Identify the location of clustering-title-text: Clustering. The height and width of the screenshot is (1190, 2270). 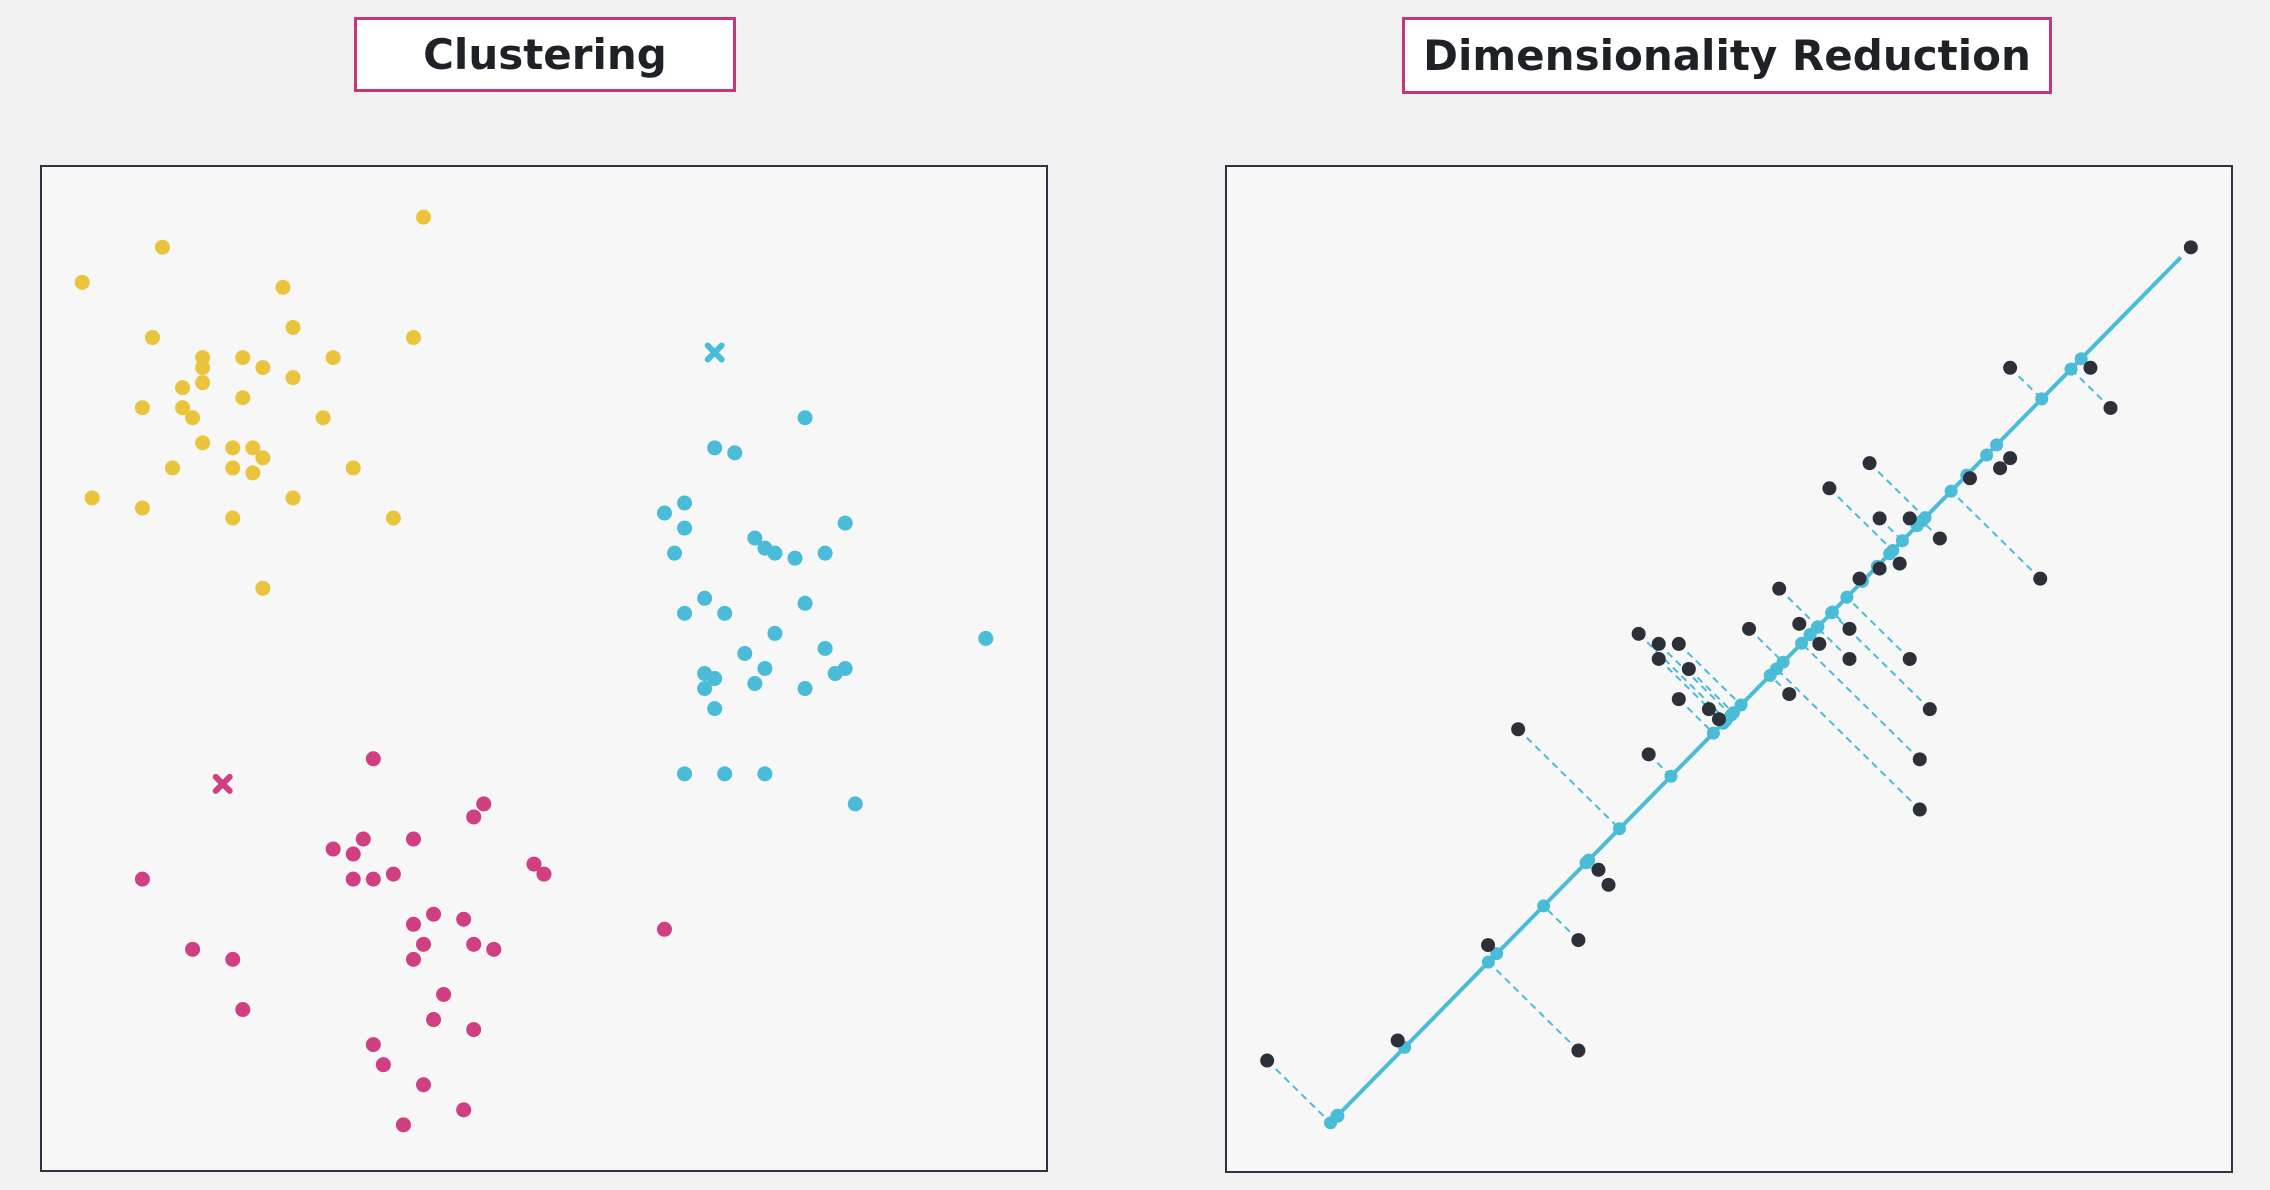
(545, 54).